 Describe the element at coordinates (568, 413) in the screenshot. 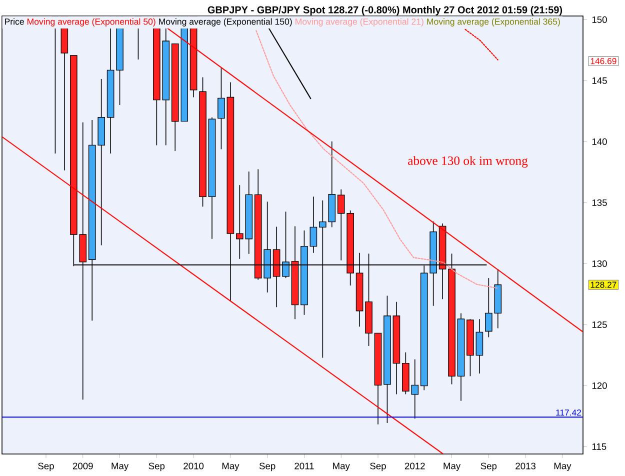

I see `ref-line-label: 117.42` at that location.